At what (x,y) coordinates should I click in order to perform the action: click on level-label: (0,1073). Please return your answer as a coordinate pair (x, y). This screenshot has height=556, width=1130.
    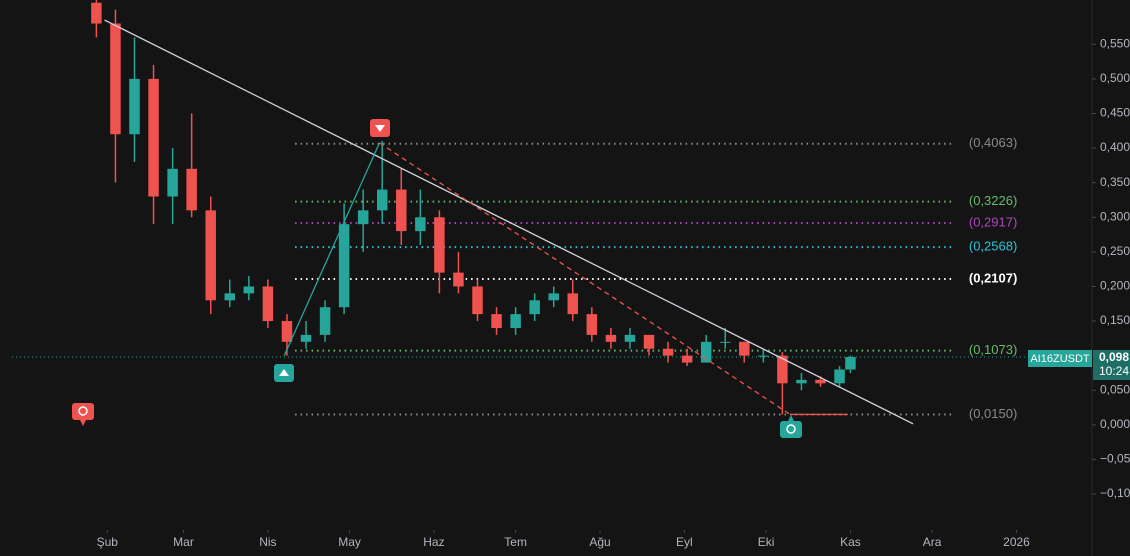
    Looking at the image, I should click on (993, 349).